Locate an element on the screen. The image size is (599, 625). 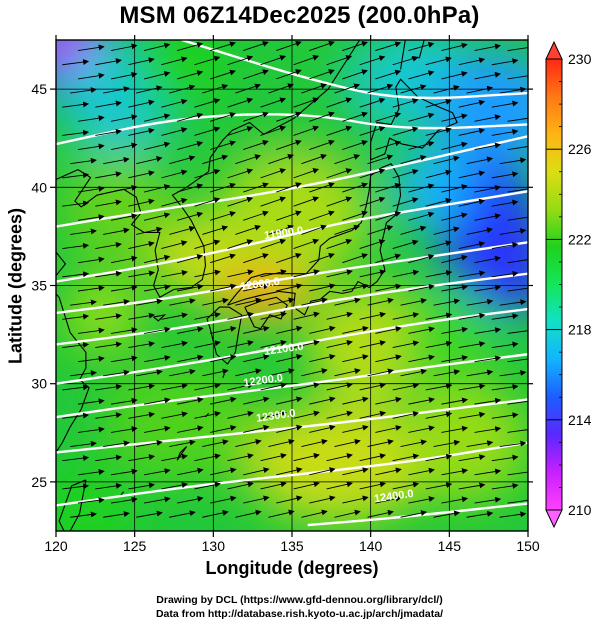
contour-label: 12400.0 is located at coordinates (393, 496).